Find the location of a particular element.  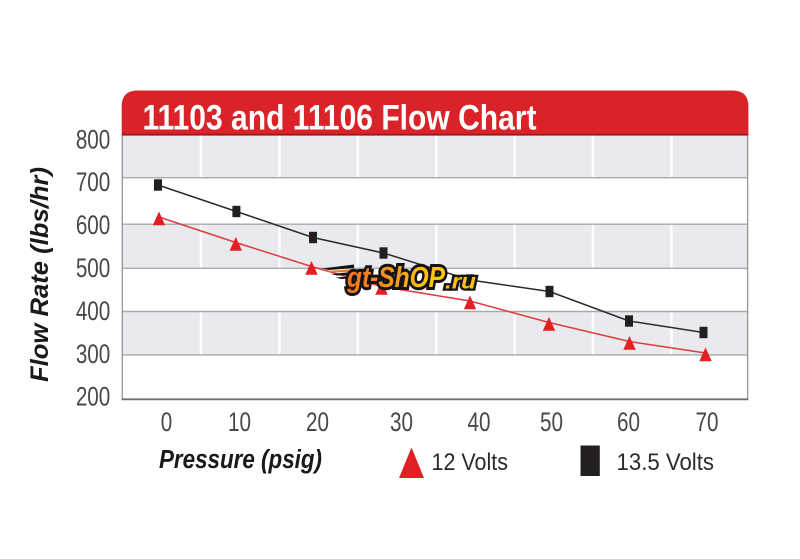

svg-text: 60 is located at coordinates (628, 423).